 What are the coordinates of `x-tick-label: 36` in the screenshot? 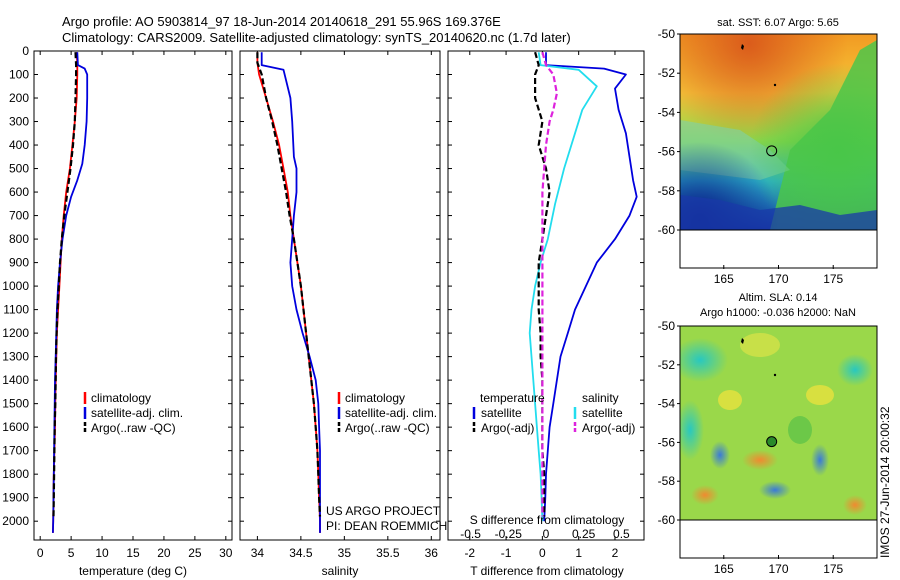 It's located at (432, 553).